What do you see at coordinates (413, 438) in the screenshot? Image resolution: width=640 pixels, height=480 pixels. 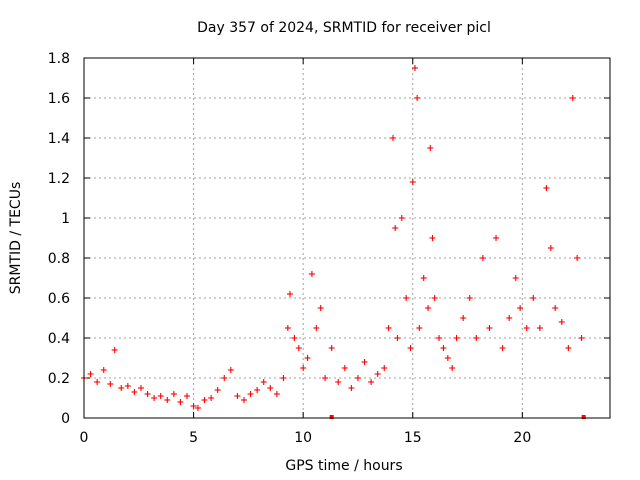 I see `x-tick-label: 15` at bounding box center [413, 438].